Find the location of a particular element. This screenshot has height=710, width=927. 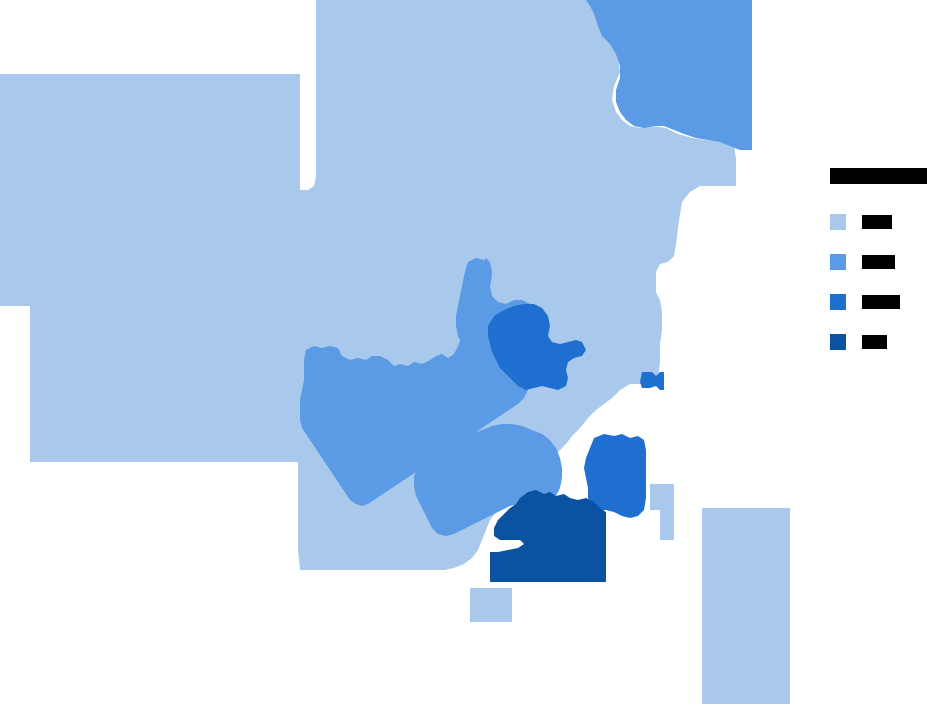

region-south-core-darkest is located at coordinates (548, 536).